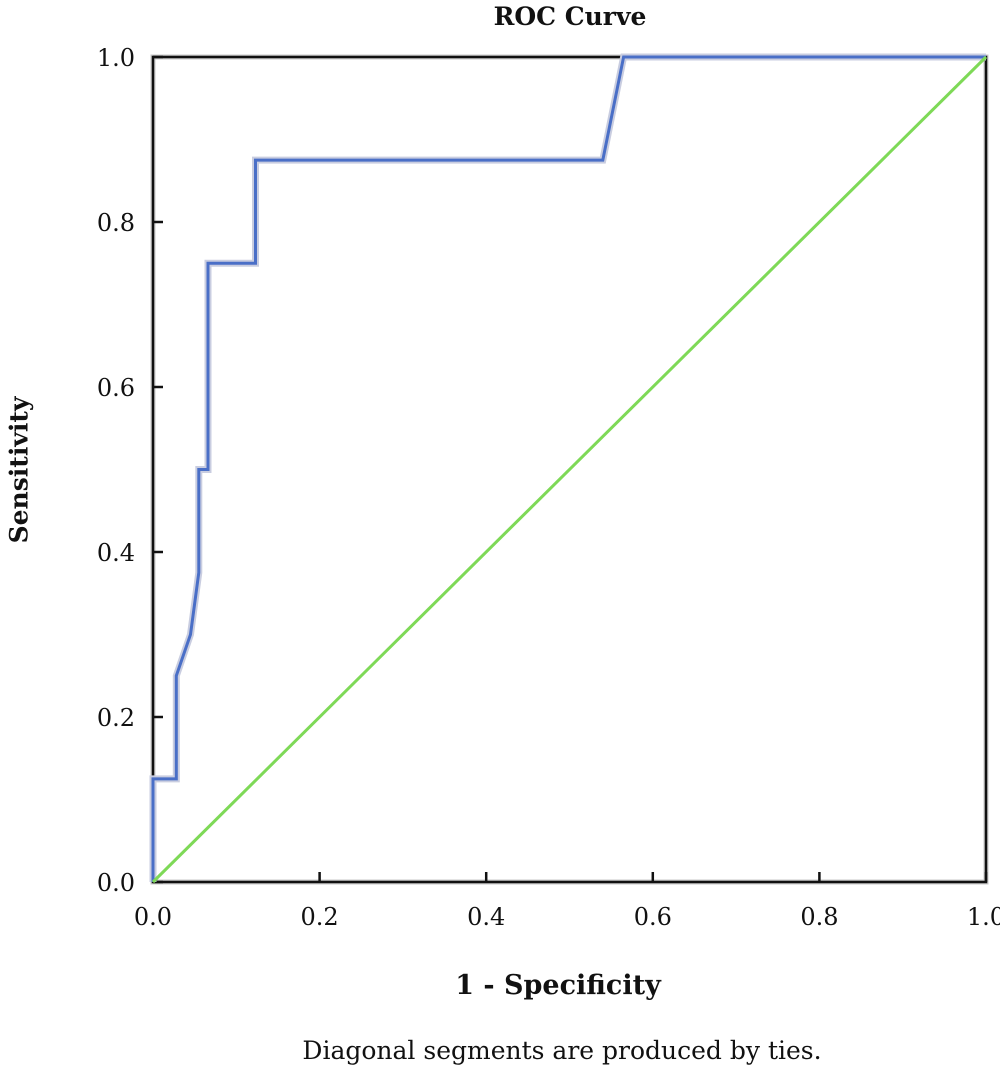  Describe the element at coordinates (570, 16) in the screenshot. I see `chart-title: ROC Curve` at that location.